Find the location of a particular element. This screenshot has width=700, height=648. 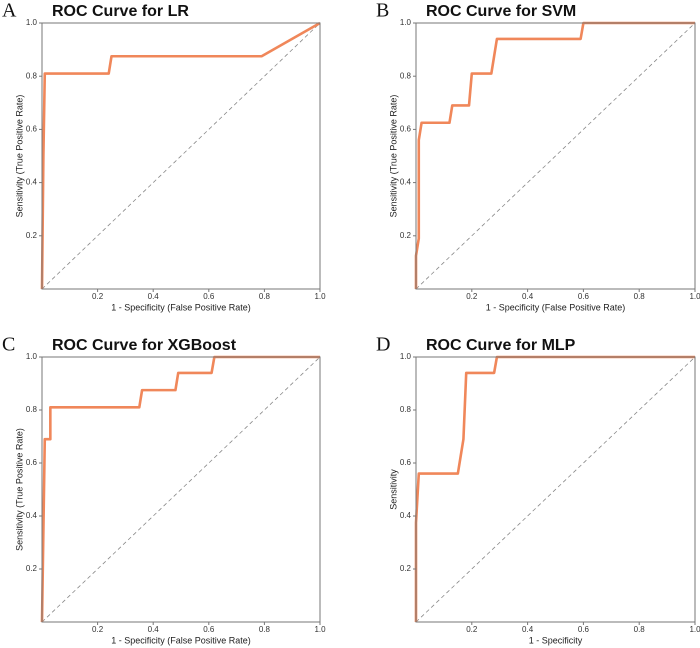

chart-title: ROC Curve for SVM is located at coordinates (501, 11).